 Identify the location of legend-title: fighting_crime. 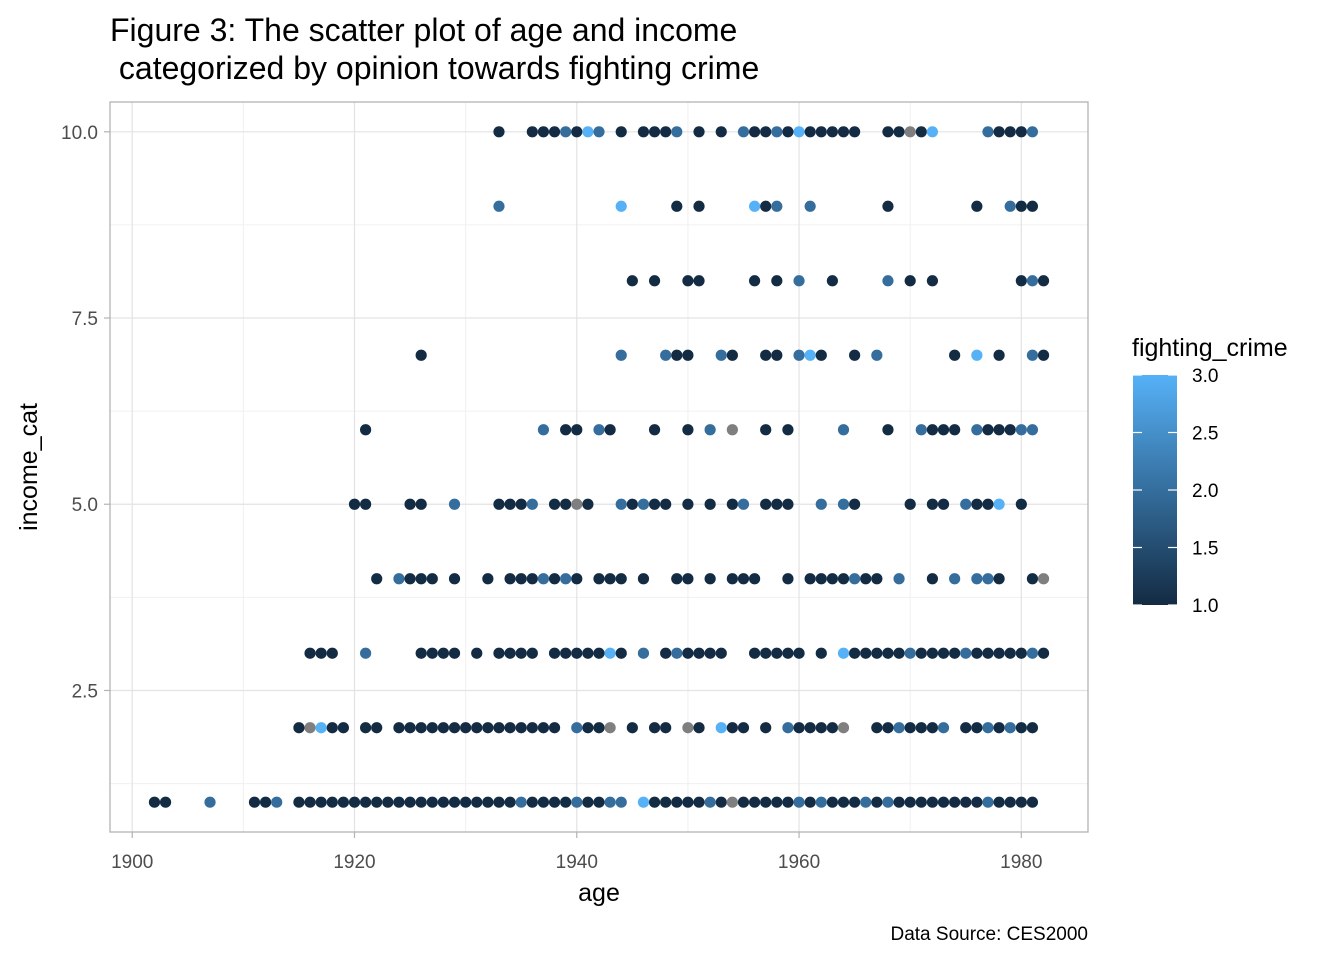
(1210, 348).